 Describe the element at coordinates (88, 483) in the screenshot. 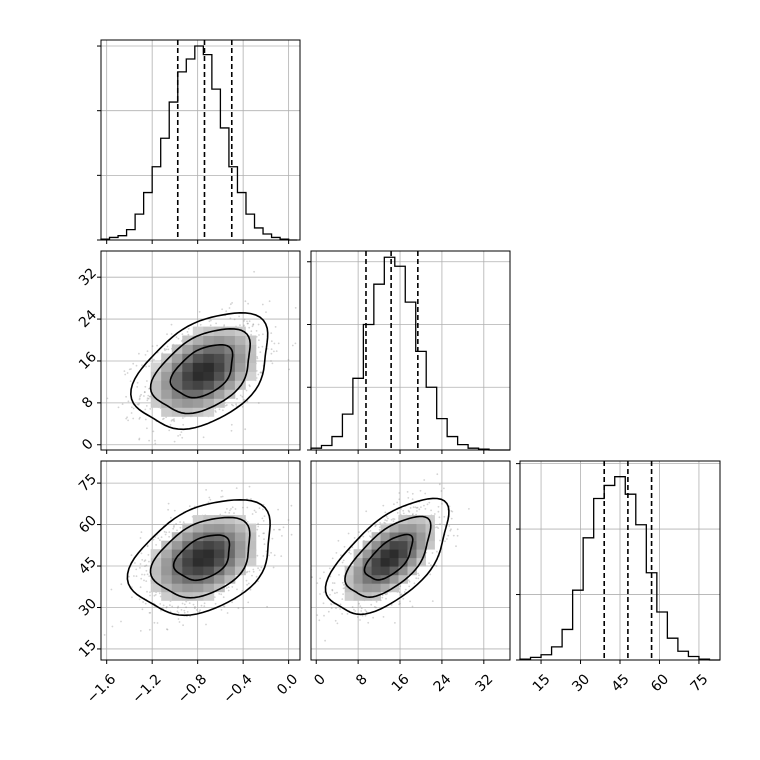

I see `y-tick-label: 75` at that location.